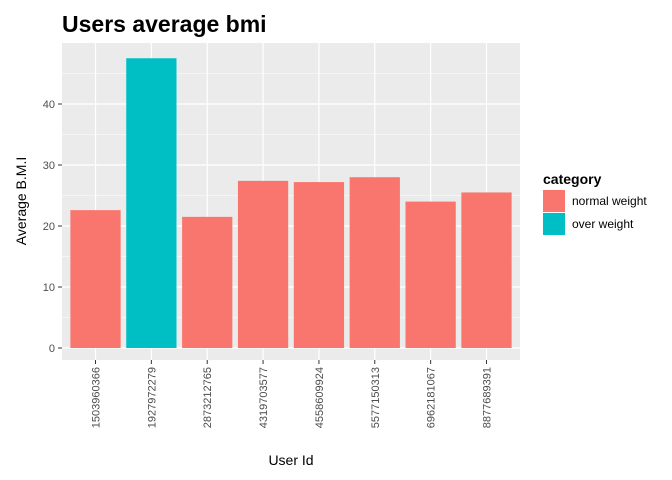 This screenshot has width=672, height=480. I want to click on y-tick-label: 20, so click(49, 227).